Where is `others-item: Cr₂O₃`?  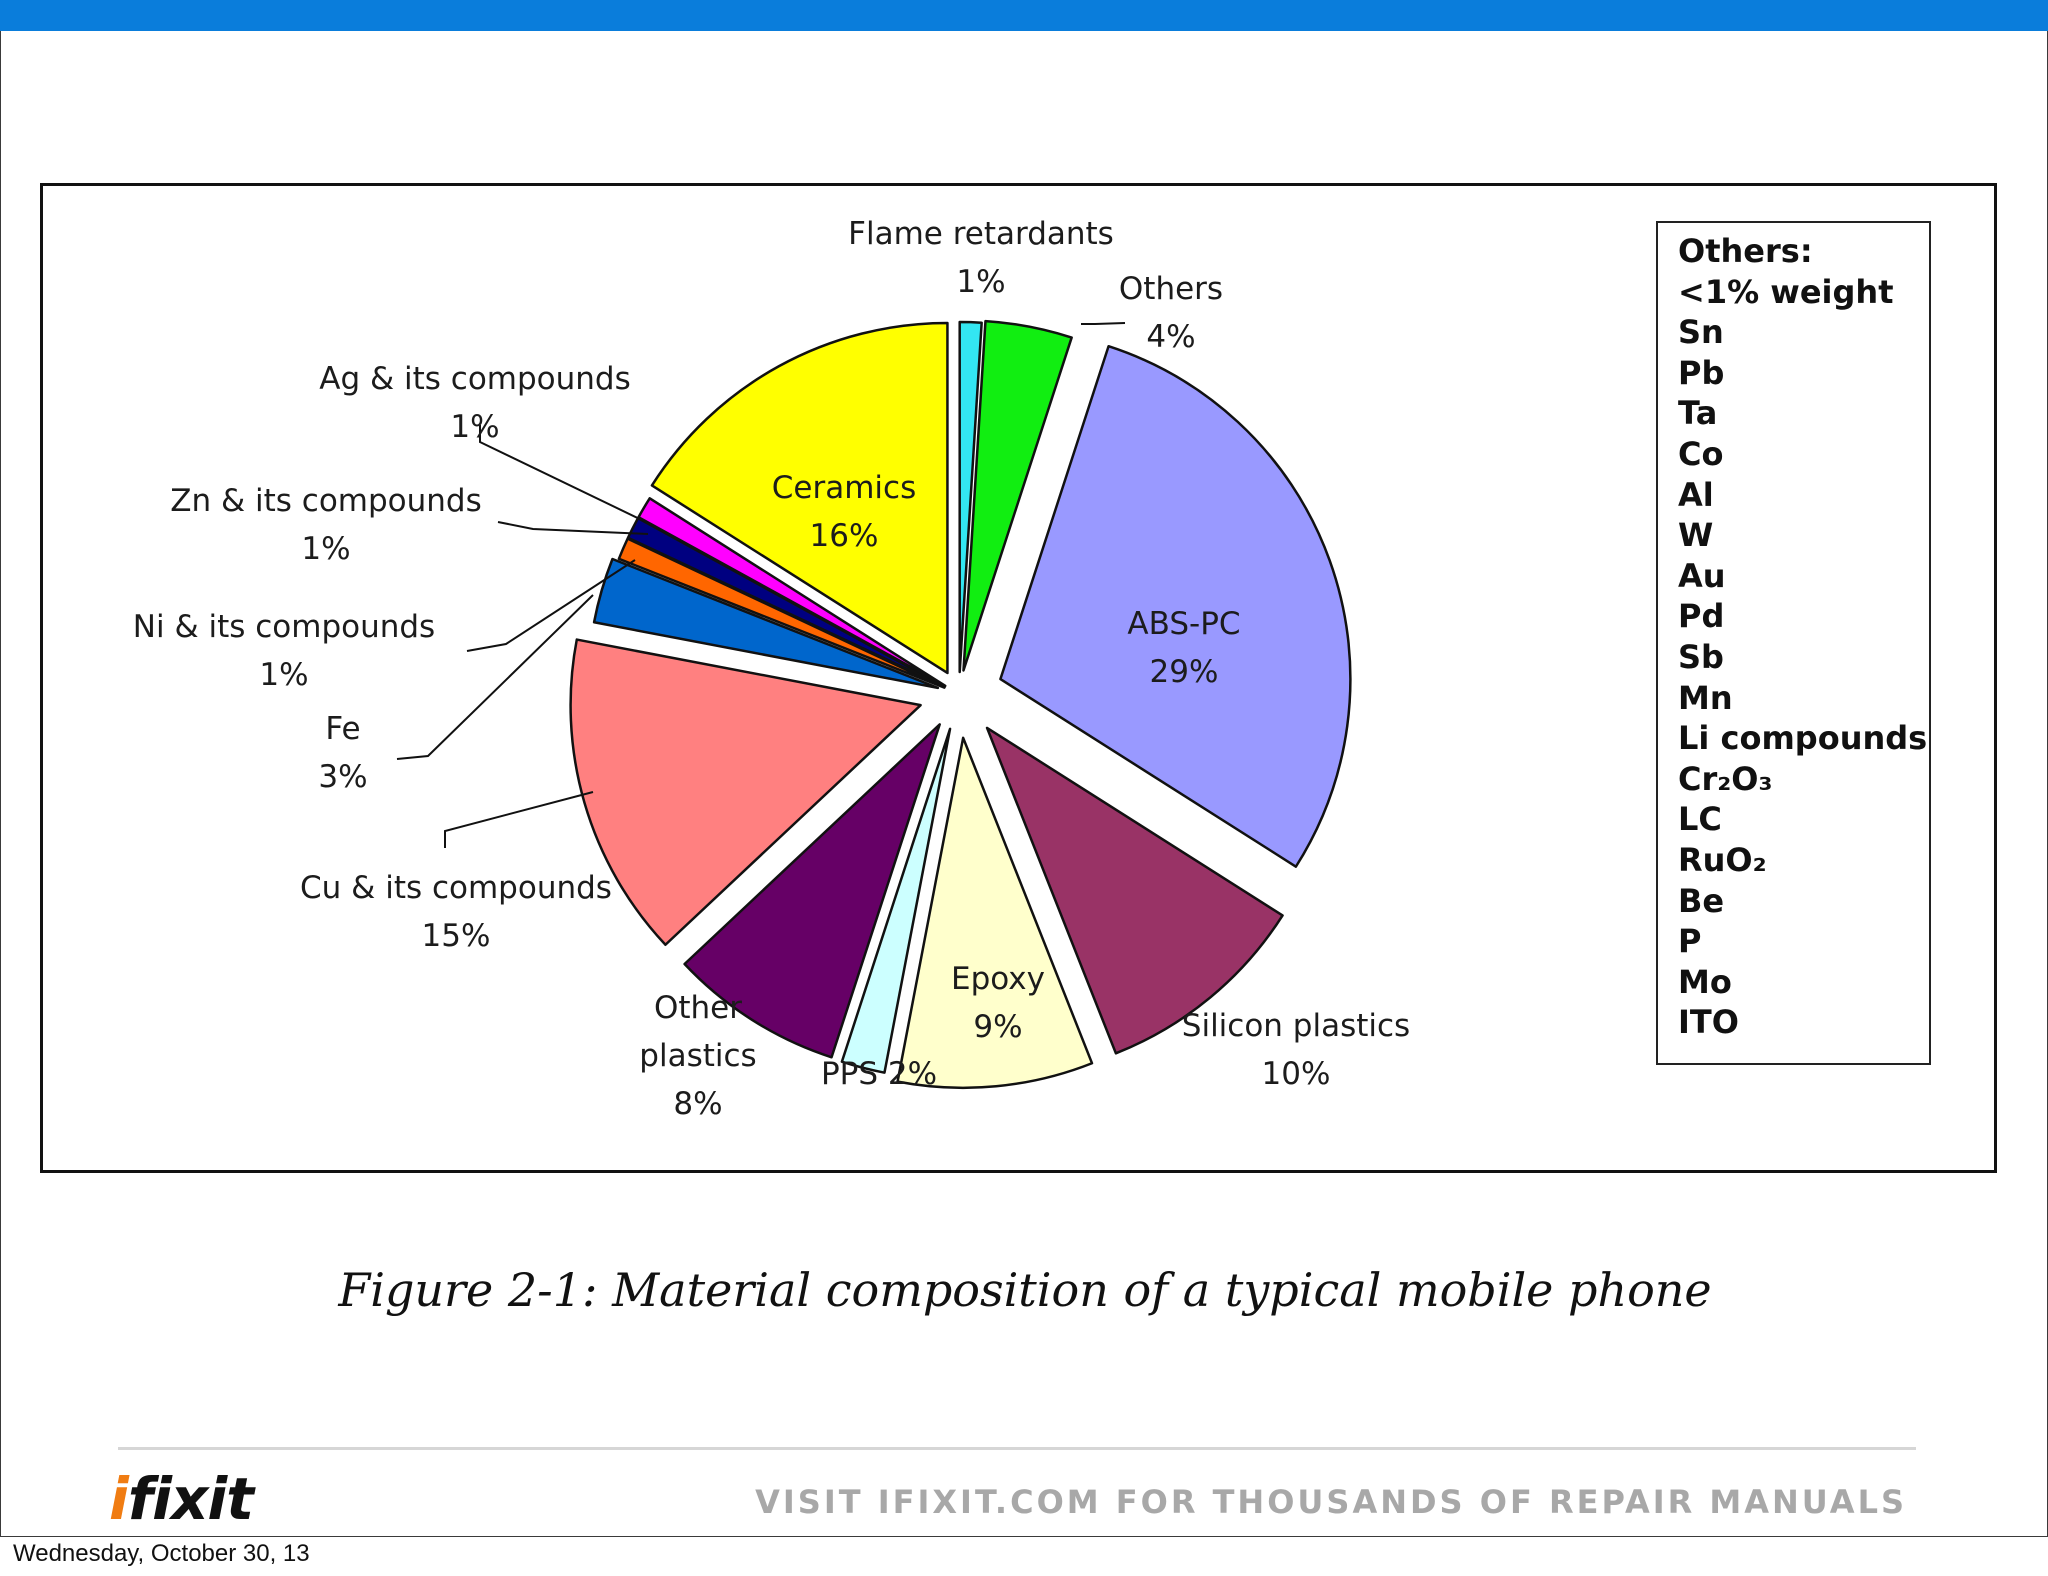
others-item: Cr₂O₃ is located at coordinates (1725, 778).